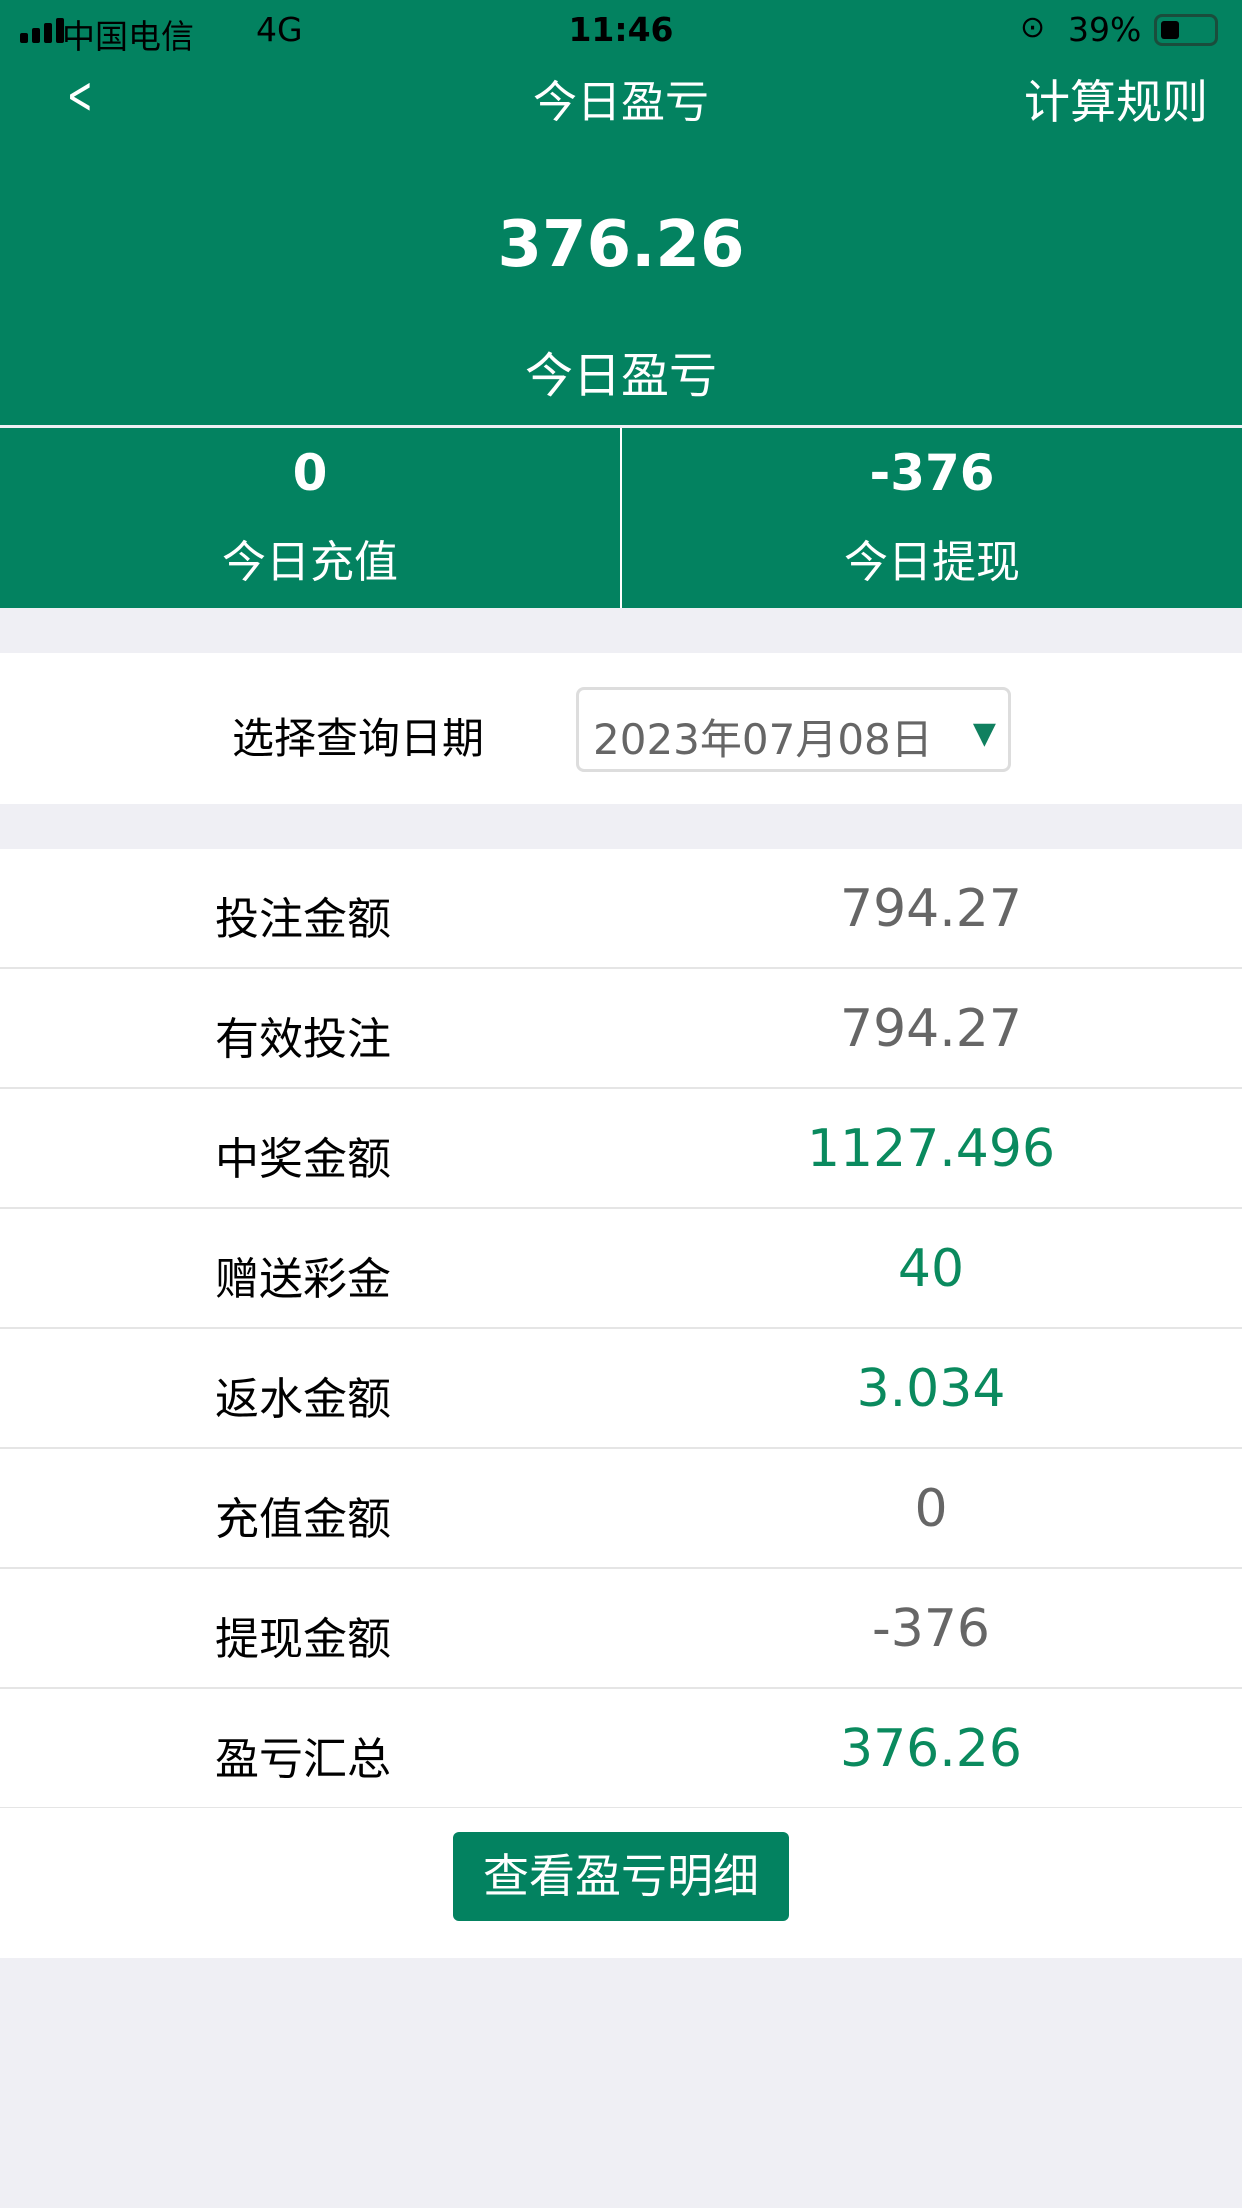 The width and height of the screenshot is (1242, 2208). I want to click on table-row: 投注金额 794.27, so click(621, 909).